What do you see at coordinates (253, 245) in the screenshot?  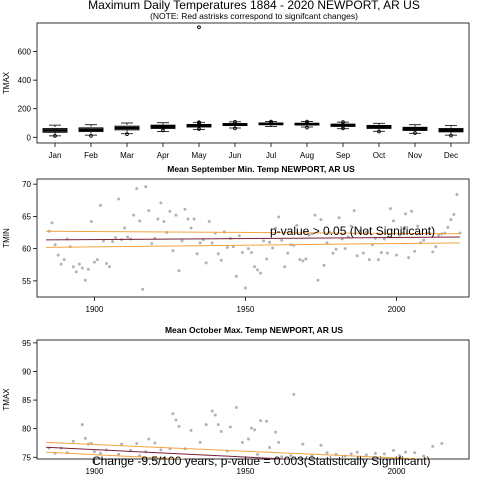 I see `september-confidence-band` at bounding box center [253, 245].